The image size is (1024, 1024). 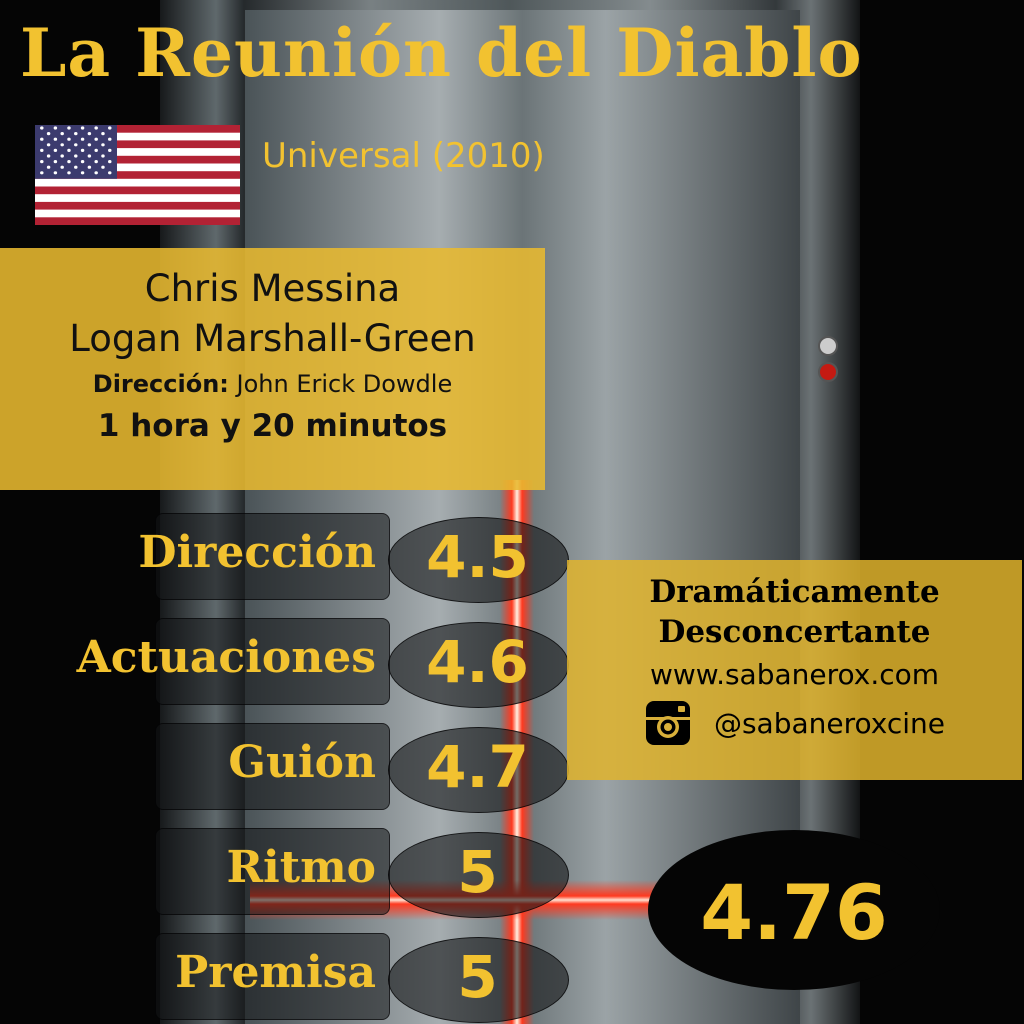 I want to click on rating-row: Ritmo 5, so click(x=285, y=873).